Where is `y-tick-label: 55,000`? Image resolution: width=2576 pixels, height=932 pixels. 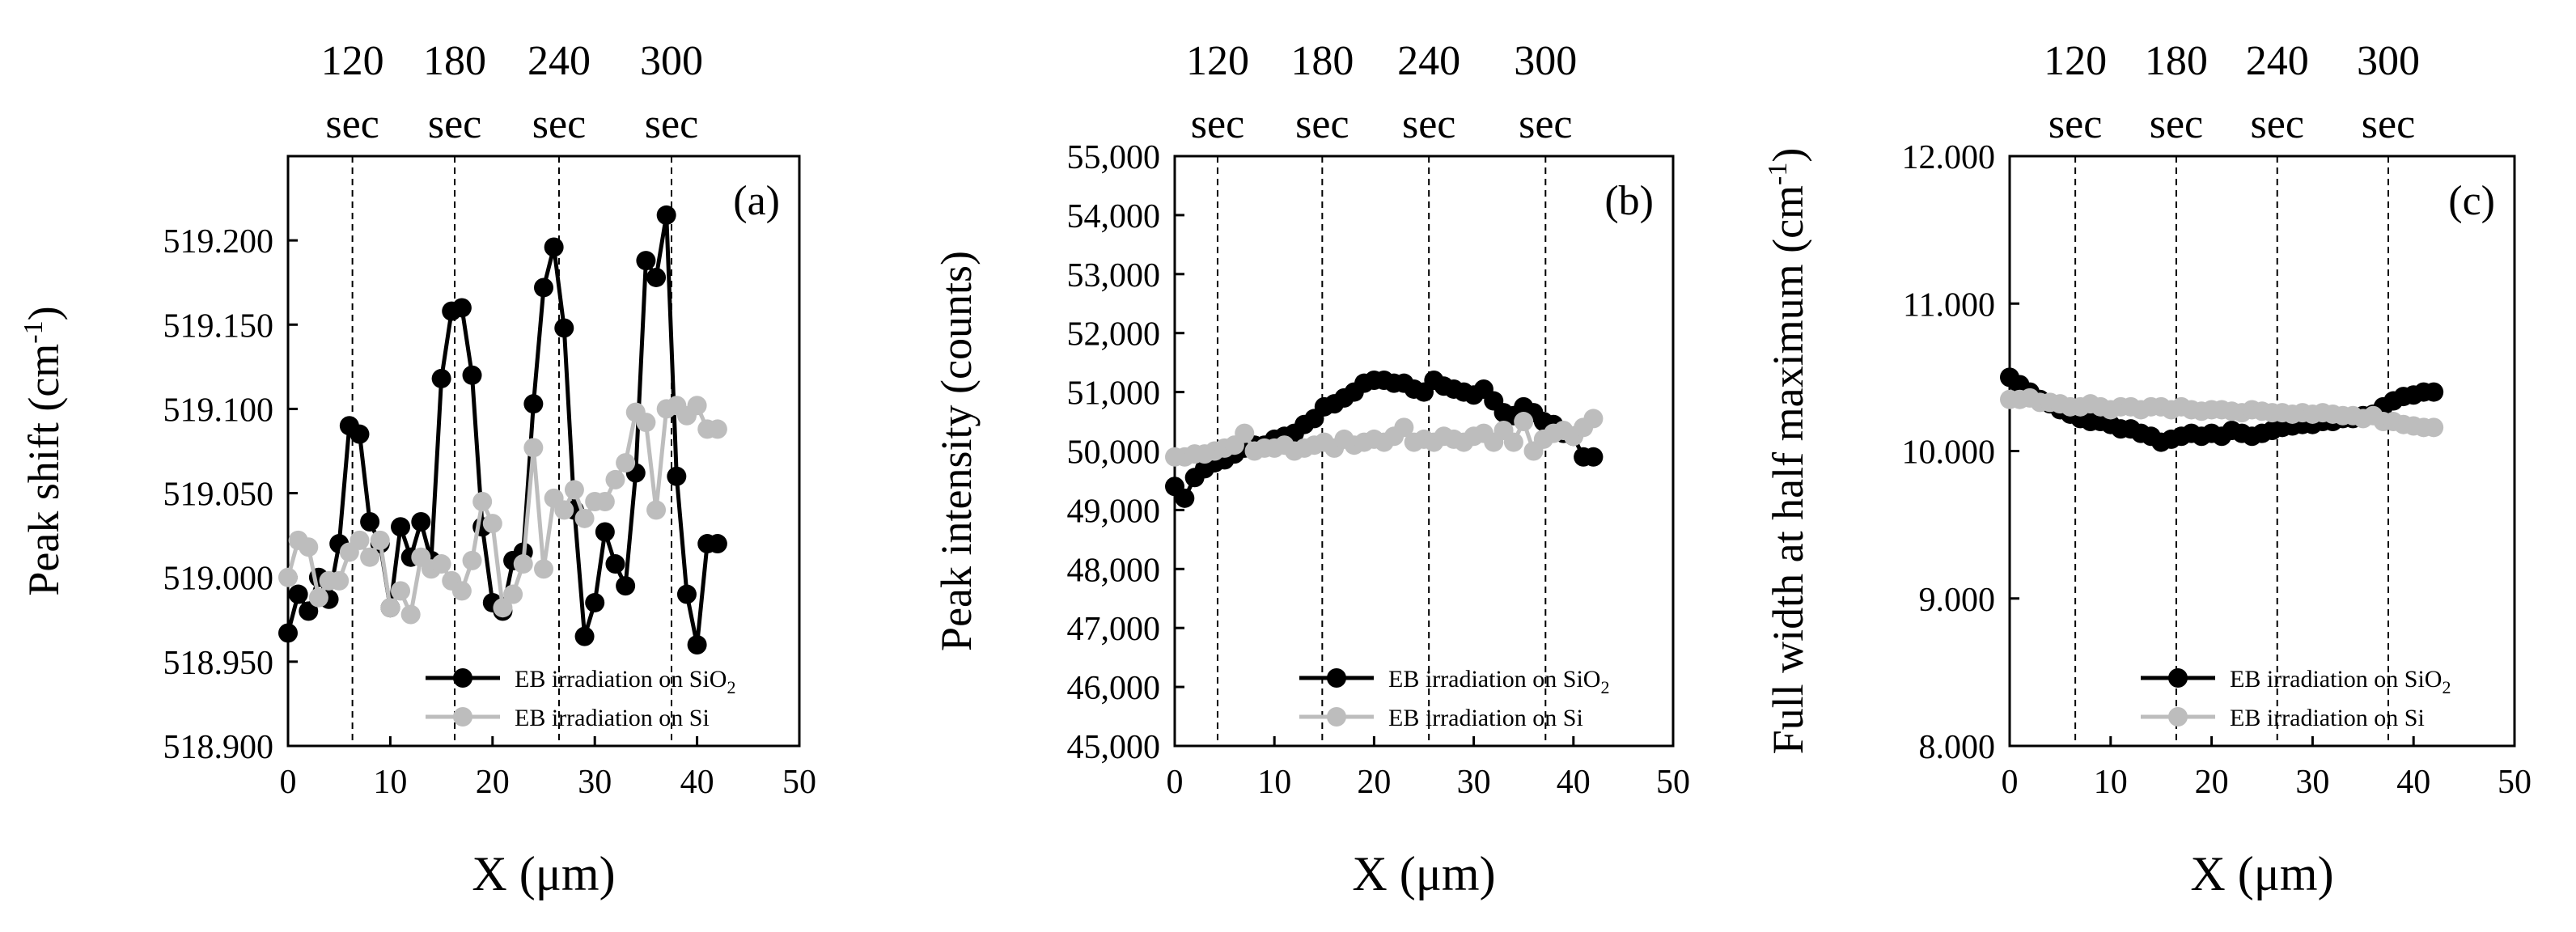 y-tick-label: 55,000 is located at coordinates (1114, 157).